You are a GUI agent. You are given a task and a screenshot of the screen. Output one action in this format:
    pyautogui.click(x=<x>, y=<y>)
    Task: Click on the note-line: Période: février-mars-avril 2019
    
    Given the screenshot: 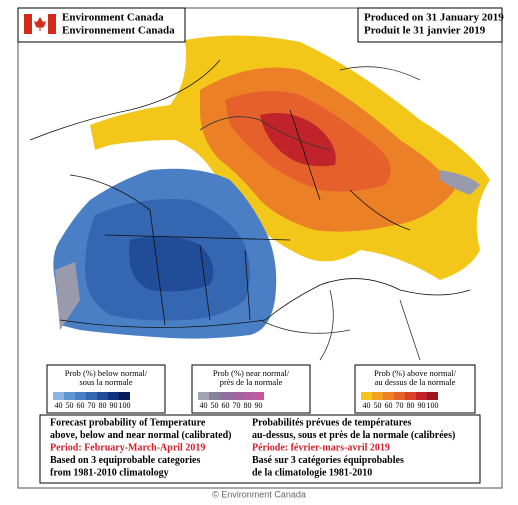 What is the action you would take?
    pyautogui.click(x=321, y=447)
    